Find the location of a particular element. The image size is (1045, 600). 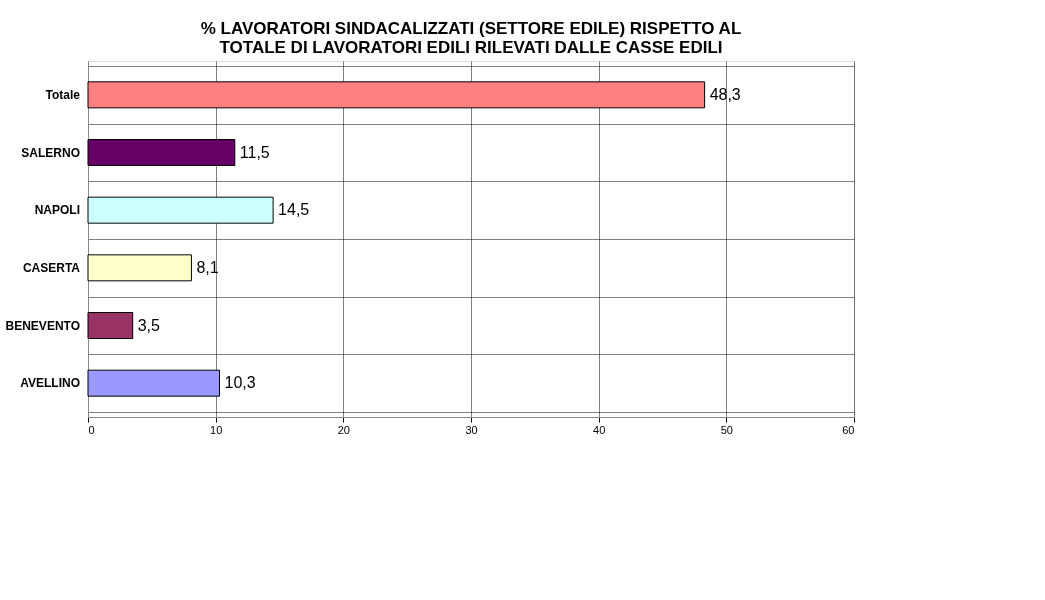

x-tick-label: 10 is located at coordinates (216, 429).